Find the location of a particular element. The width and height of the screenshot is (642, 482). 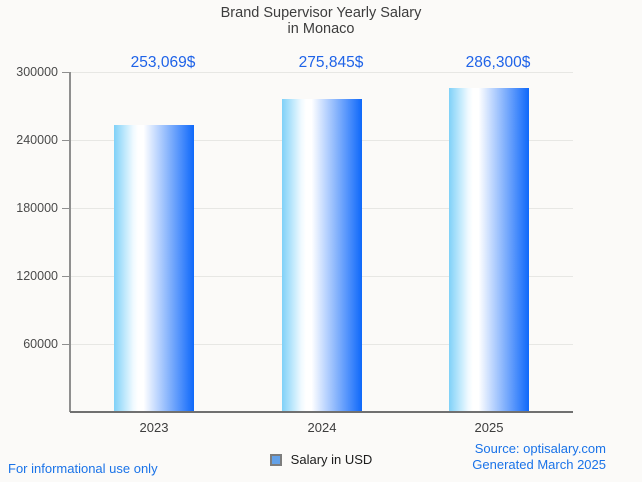

xtick-label-2024: 2024 is located at coordinates (322, 427).